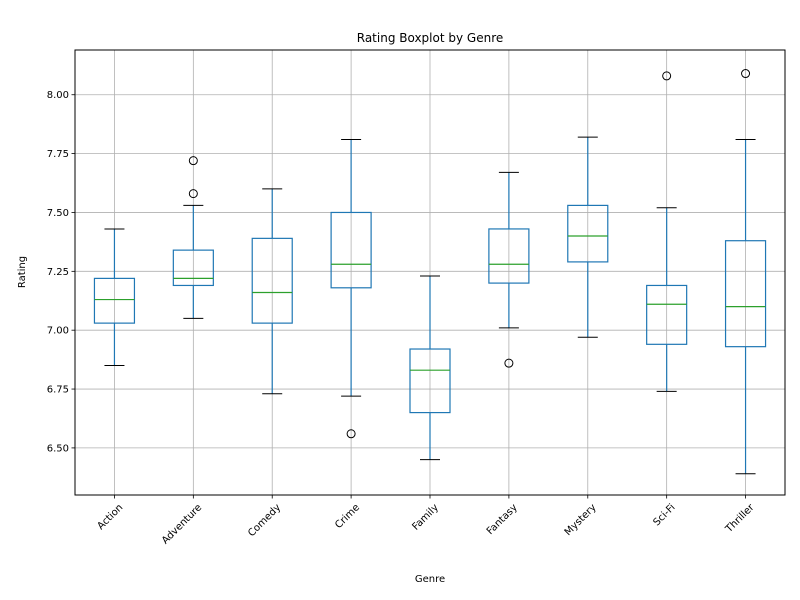 This screenshot has width=800, height=600. I want to click on y-axis-title: Rating, so click(22, 272).